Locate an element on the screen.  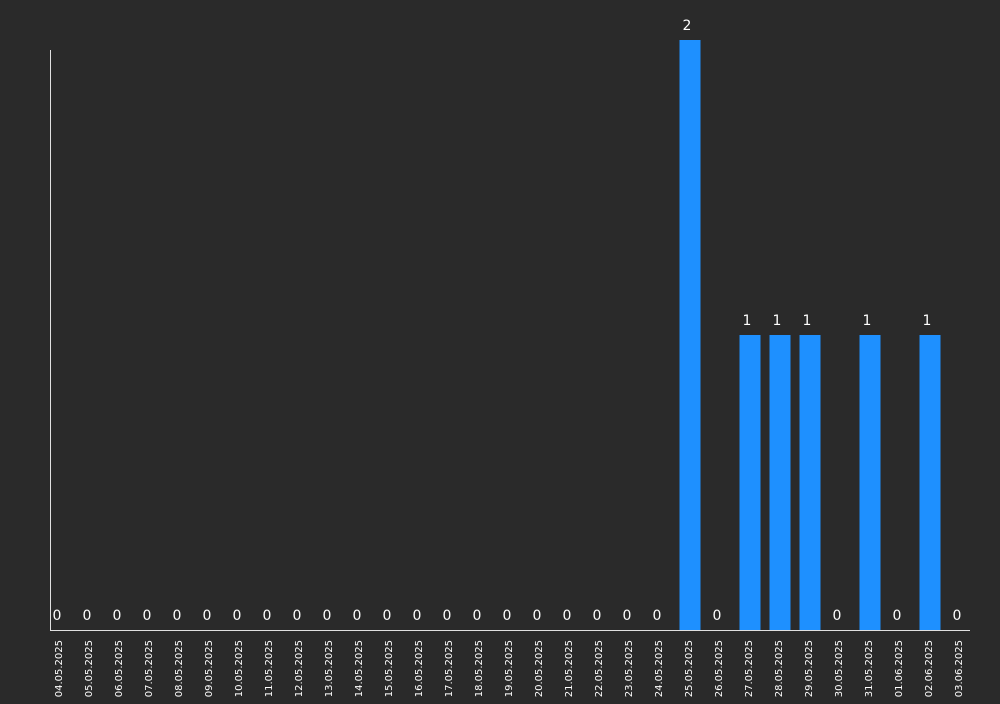
x-tick-label: 26.05.2025 is located at coordinates (719, 668).